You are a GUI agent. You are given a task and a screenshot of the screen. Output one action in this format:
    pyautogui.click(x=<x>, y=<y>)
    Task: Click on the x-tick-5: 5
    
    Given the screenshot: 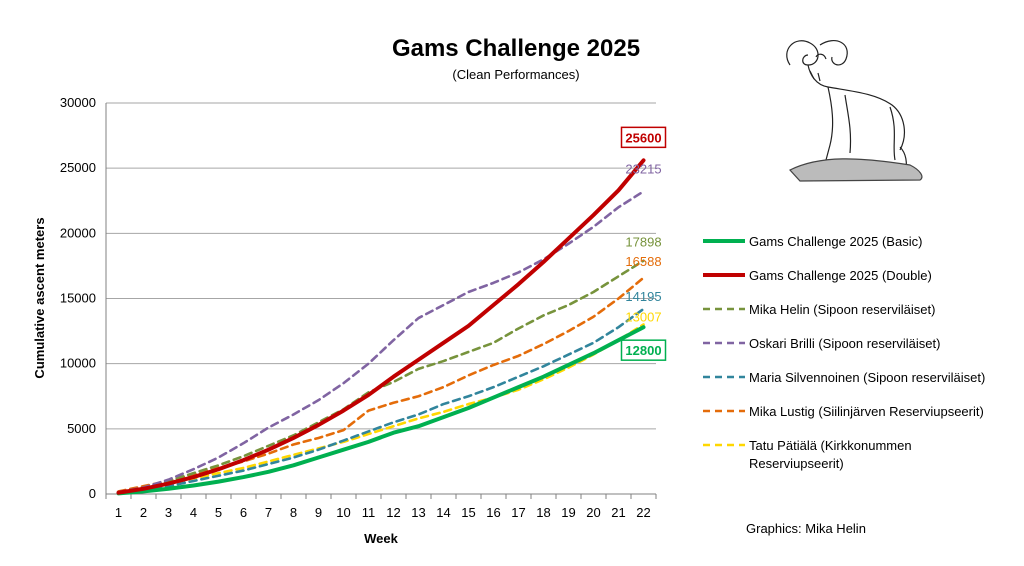 What is the action you would take?
    pyautogui.click(x=218, y=512)
    